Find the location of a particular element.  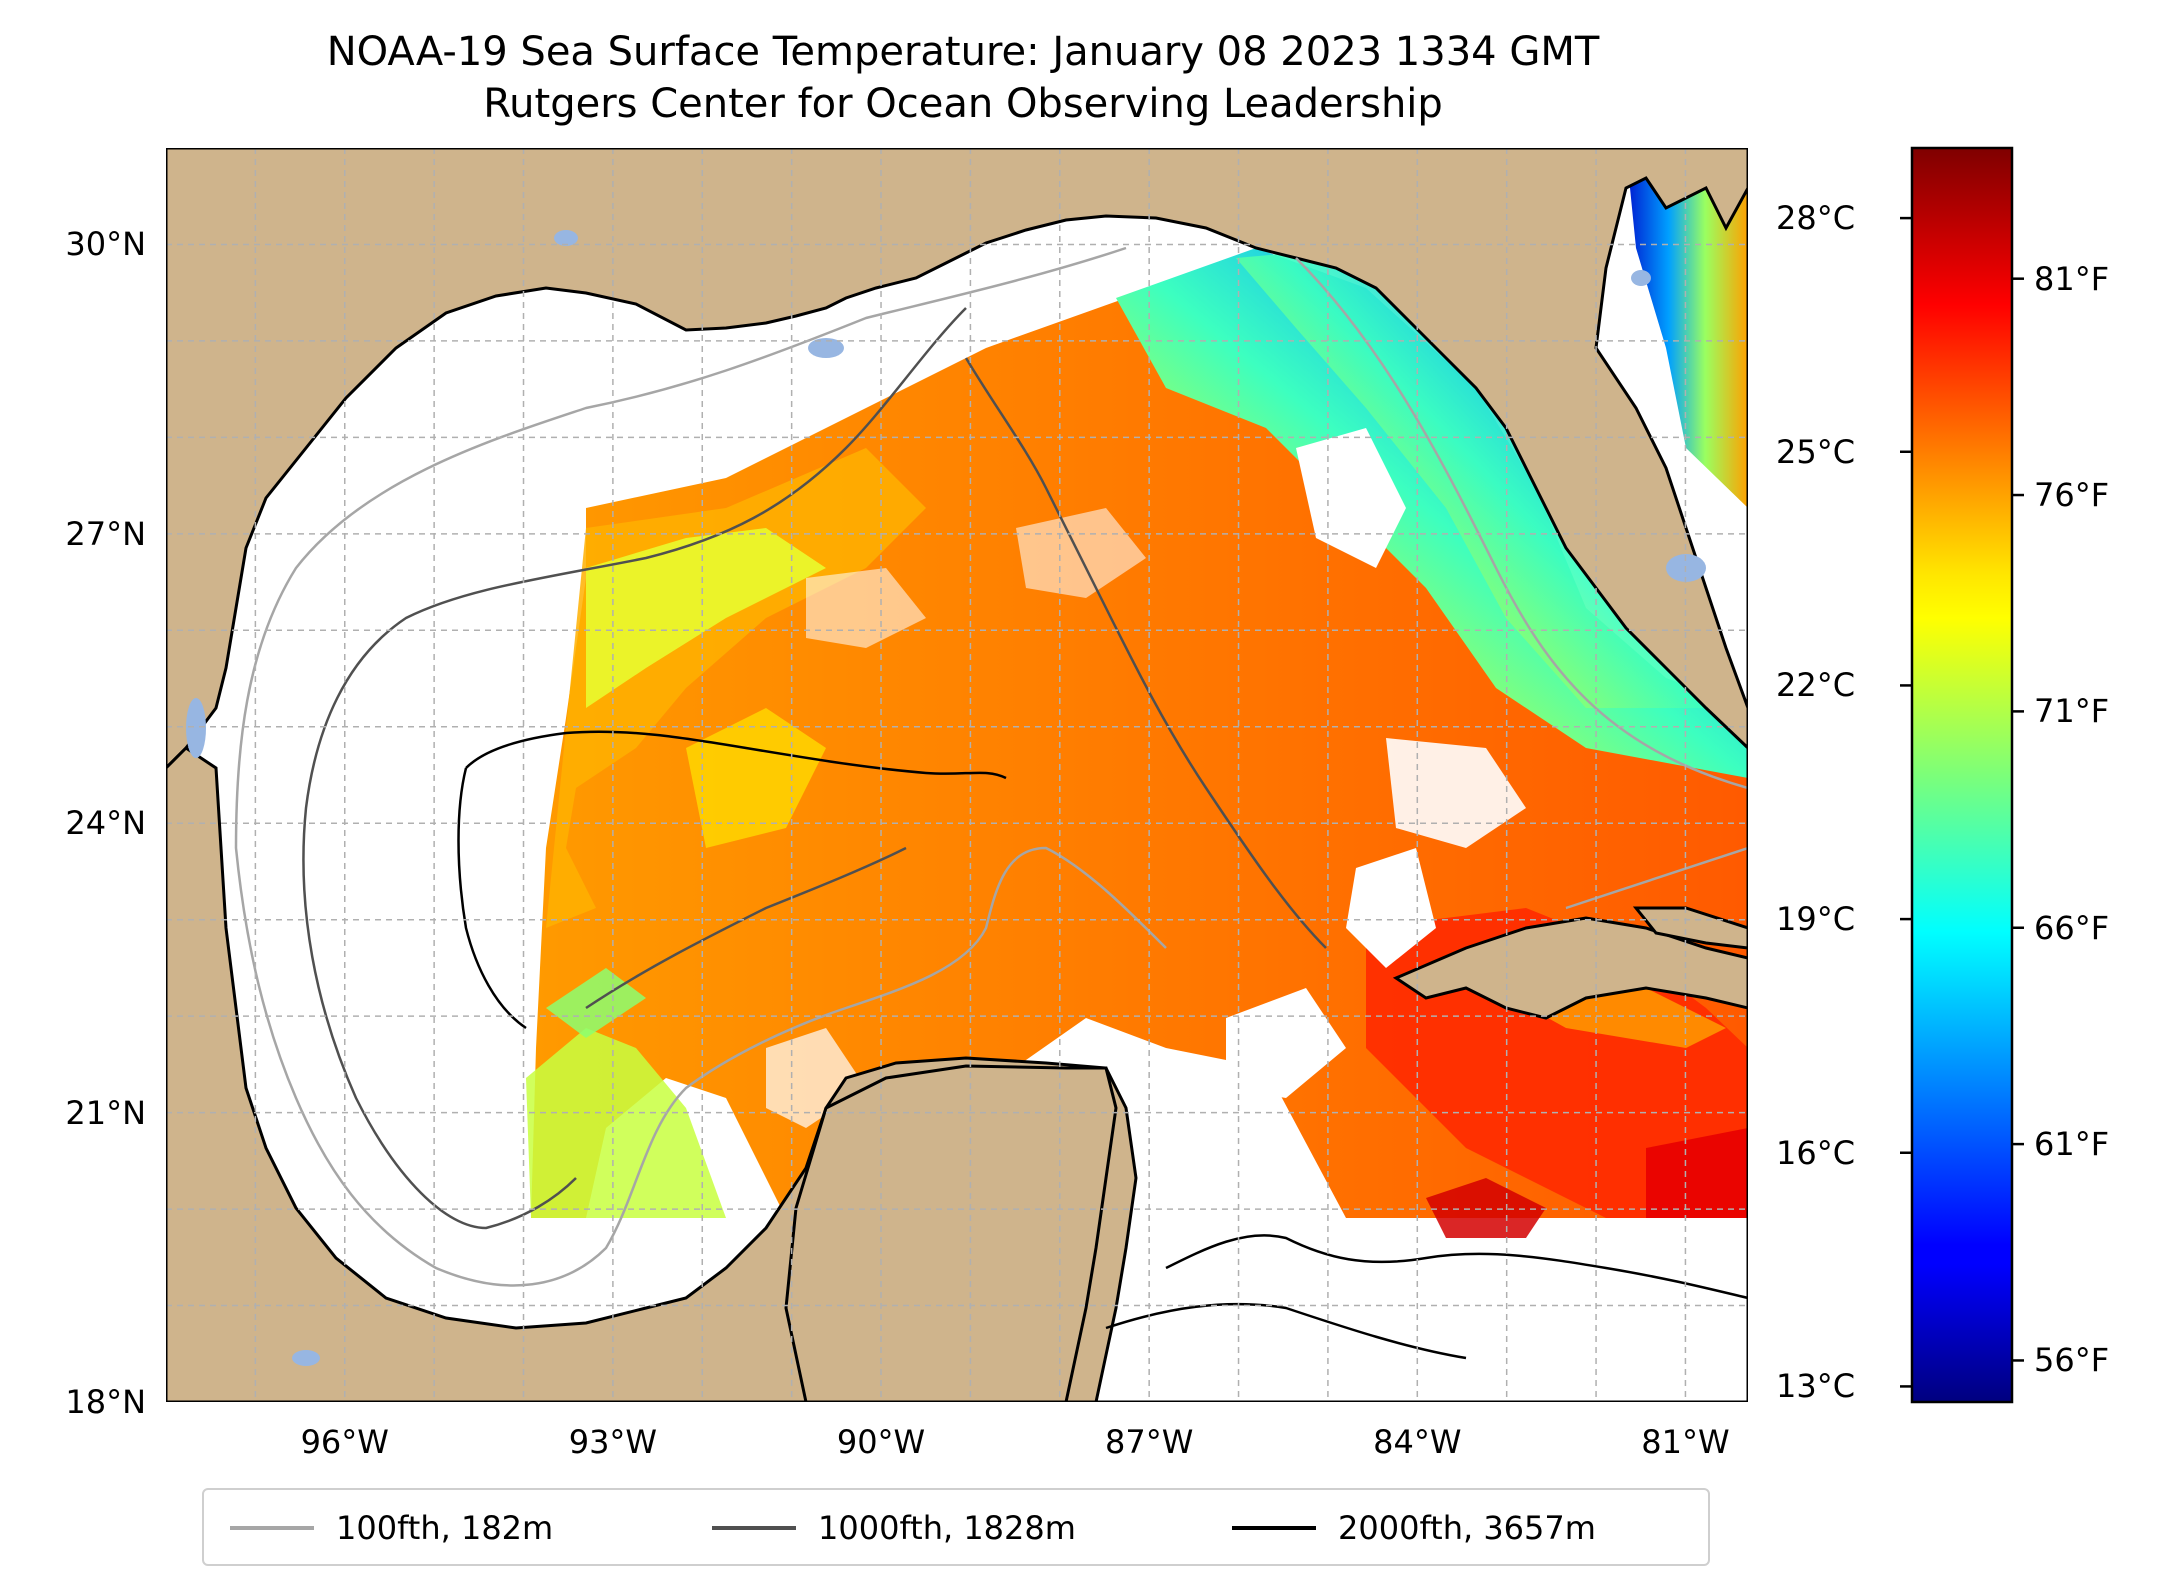

legend-item-1000fth: 1000fth, 1828m is located at coordinates (894, 1528).